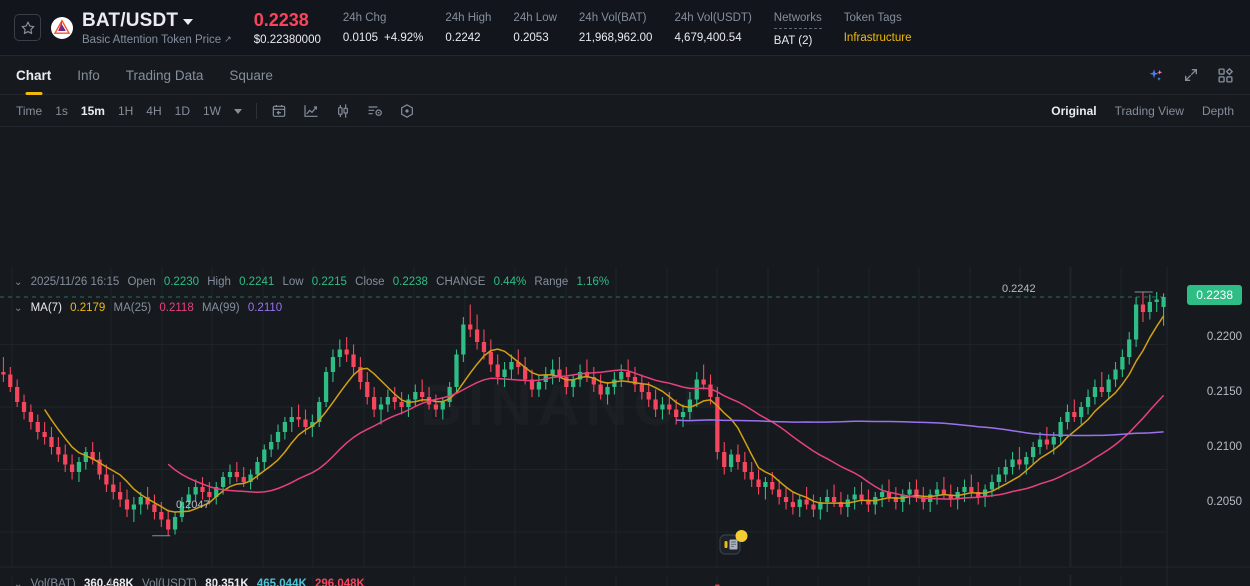  Describe the element at coordinates (872, 18) in the screenshot. I see `token-tags-label: Token Tags` at that location.